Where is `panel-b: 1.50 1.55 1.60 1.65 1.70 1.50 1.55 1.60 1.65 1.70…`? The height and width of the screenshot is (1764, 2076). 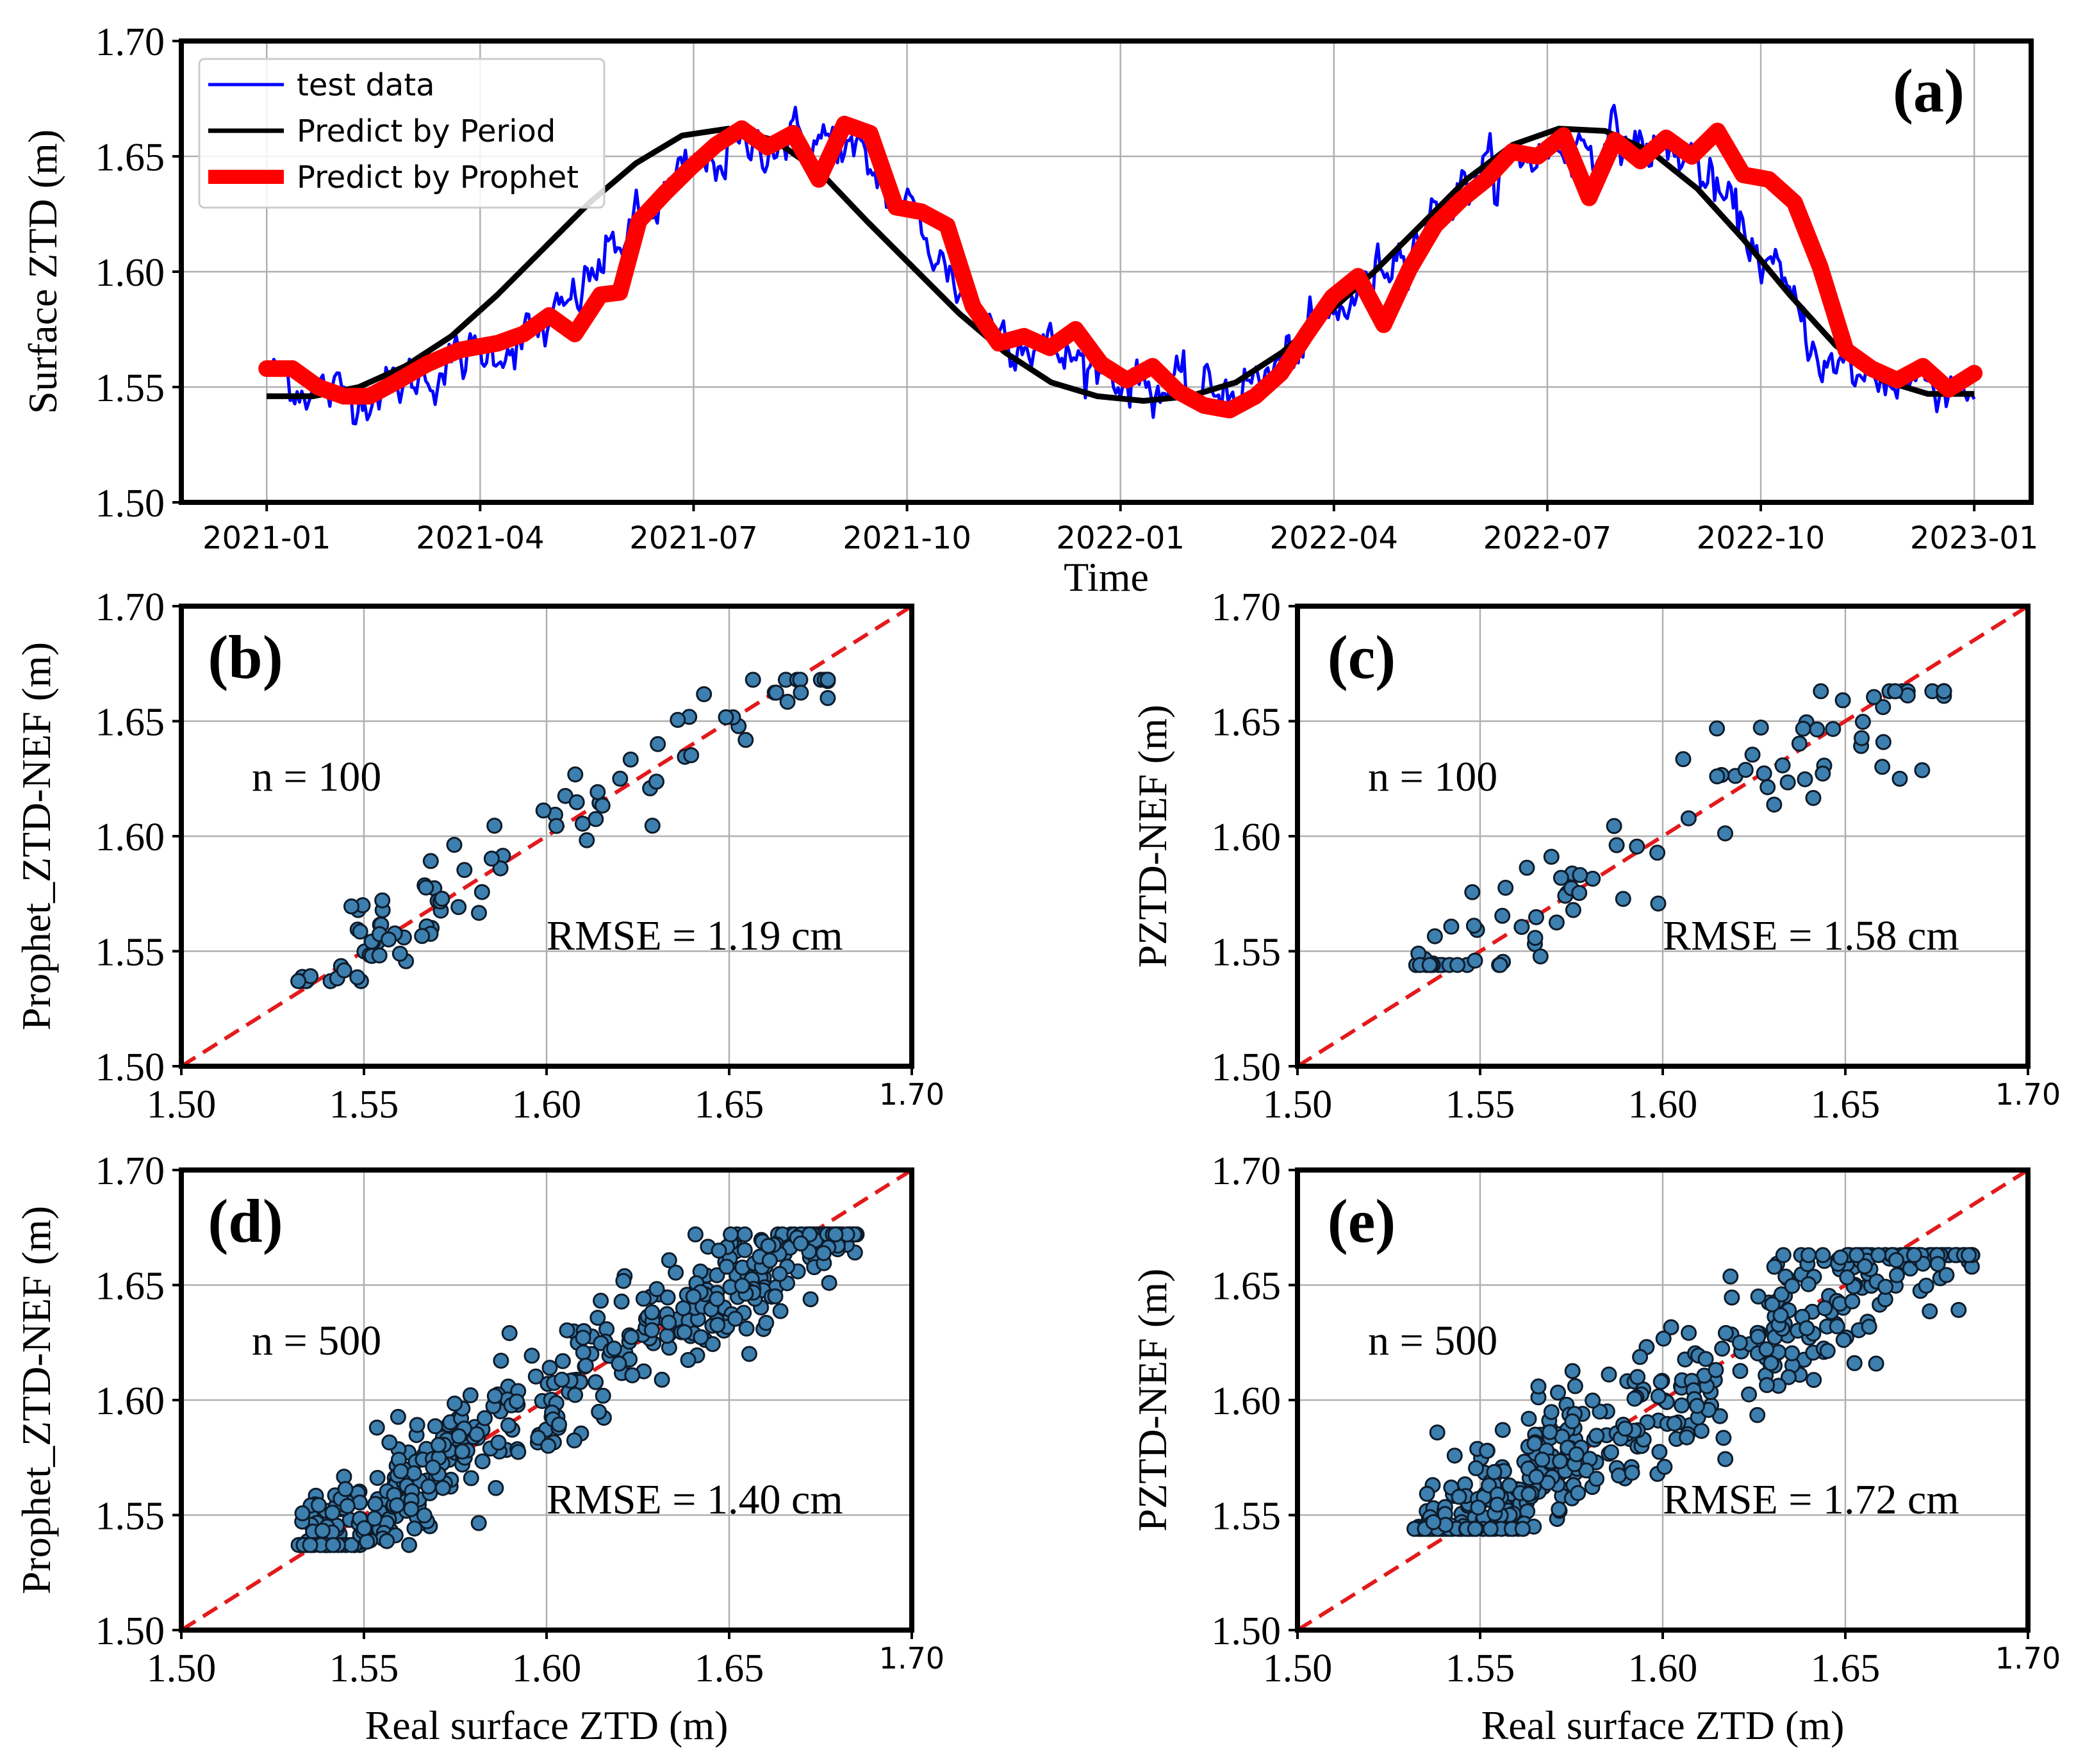 panel-b: 1.50 1.55 1.60 1.65 1.70 1.50 1.55 1.60 1.65 1.70… is located at coordinates (478, 856).